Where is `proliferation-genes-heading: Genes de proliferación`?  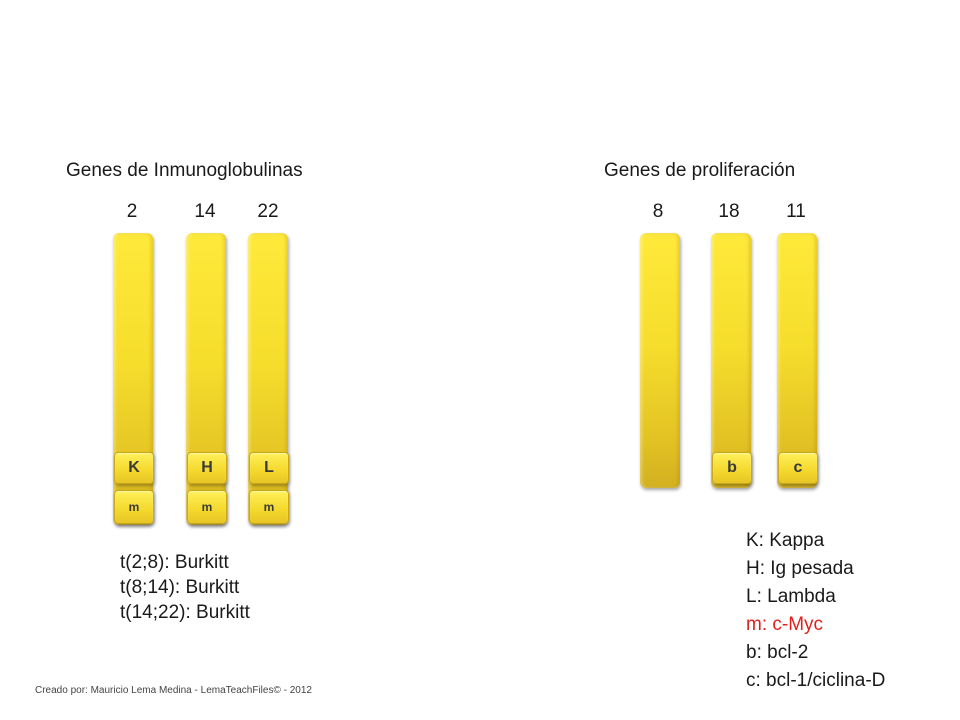
proliferation-genes-heading: Genes de proliferación is located at coordinates (700, 170).